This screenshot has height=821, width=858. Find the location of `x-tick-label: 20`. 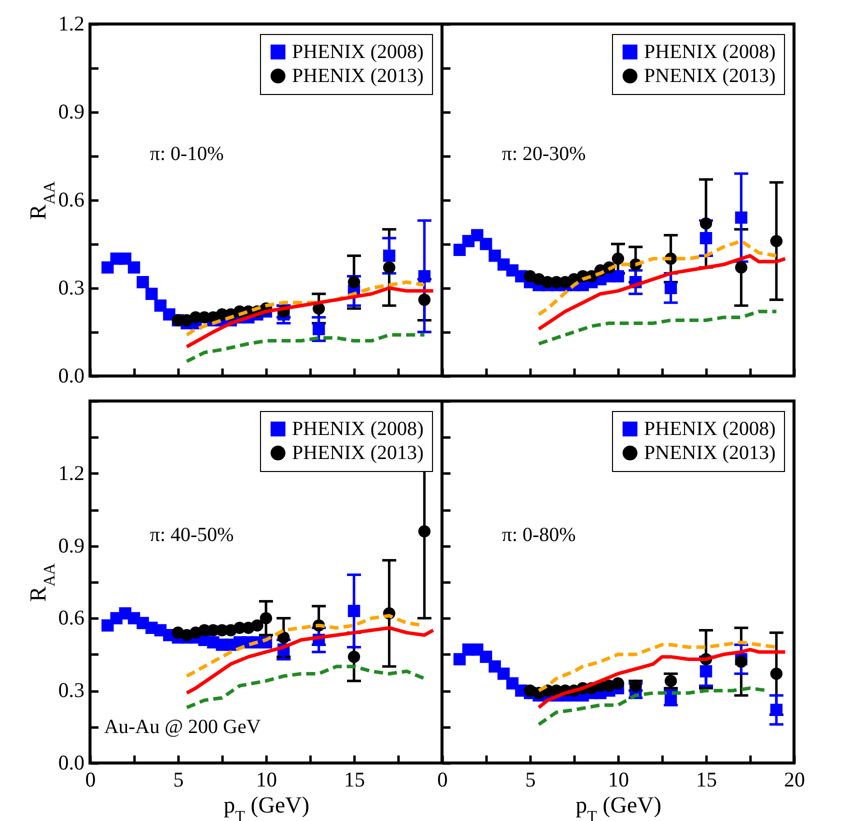

x-tick-label: 20 is located at coordinates (794, 780).